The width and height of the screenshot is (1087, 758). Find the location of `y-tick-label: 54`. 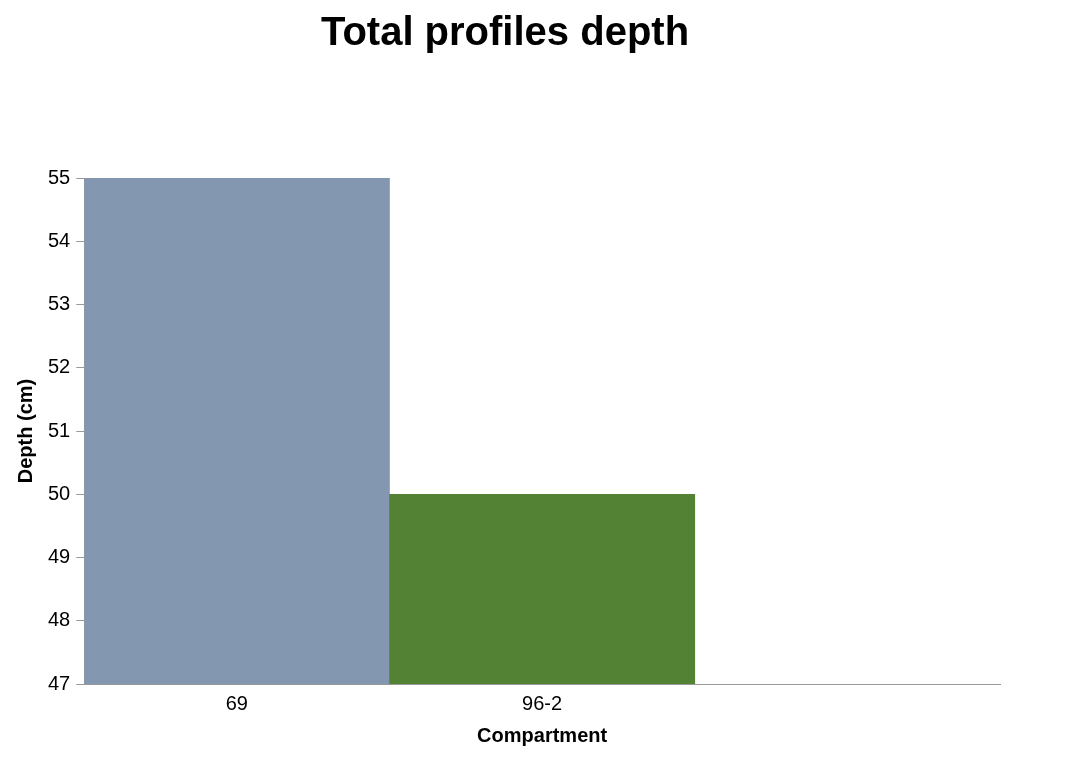

y-tick-label: 54 is located at coordinates (59, 239).